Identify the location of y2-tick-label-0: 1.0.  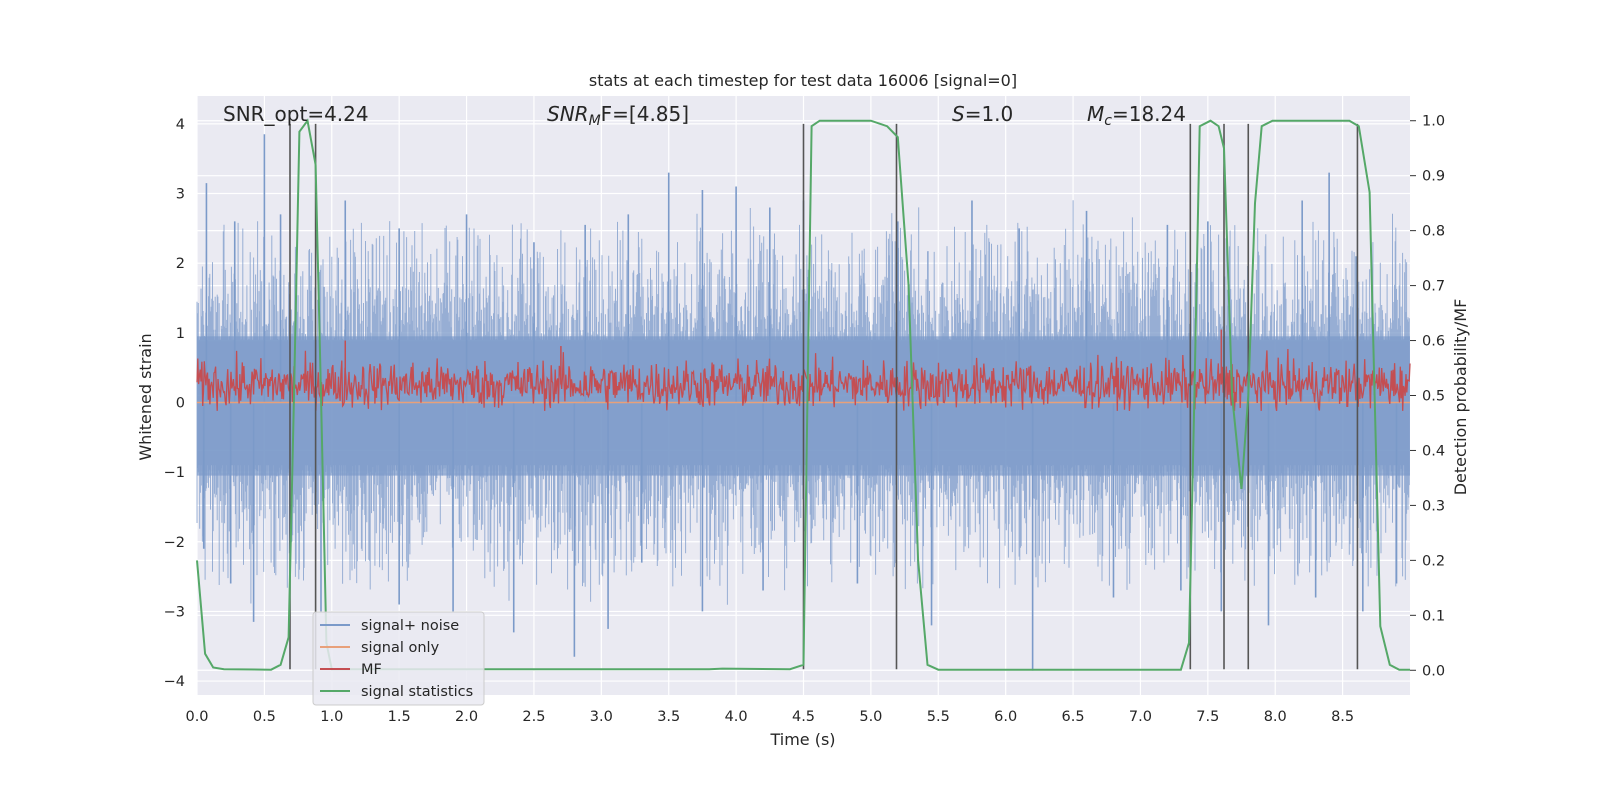
(1433, 122).